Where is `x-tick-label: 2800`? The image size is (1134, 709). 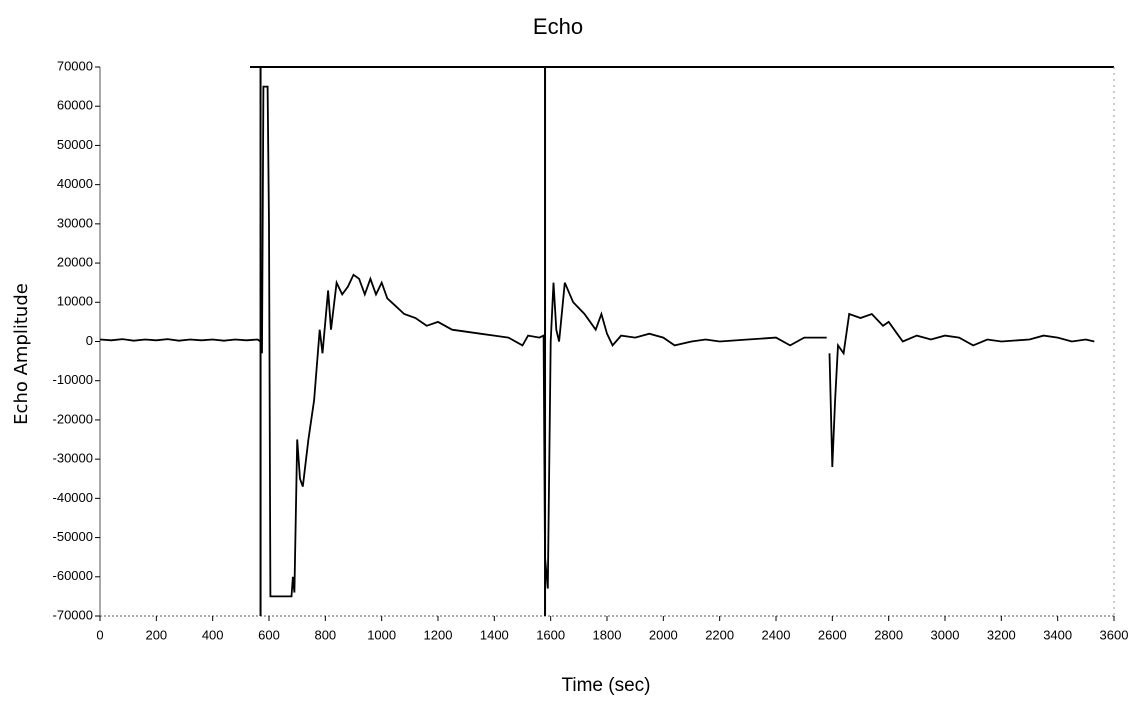 x-tick-label: 2800 is located at coordinates (888, 634).